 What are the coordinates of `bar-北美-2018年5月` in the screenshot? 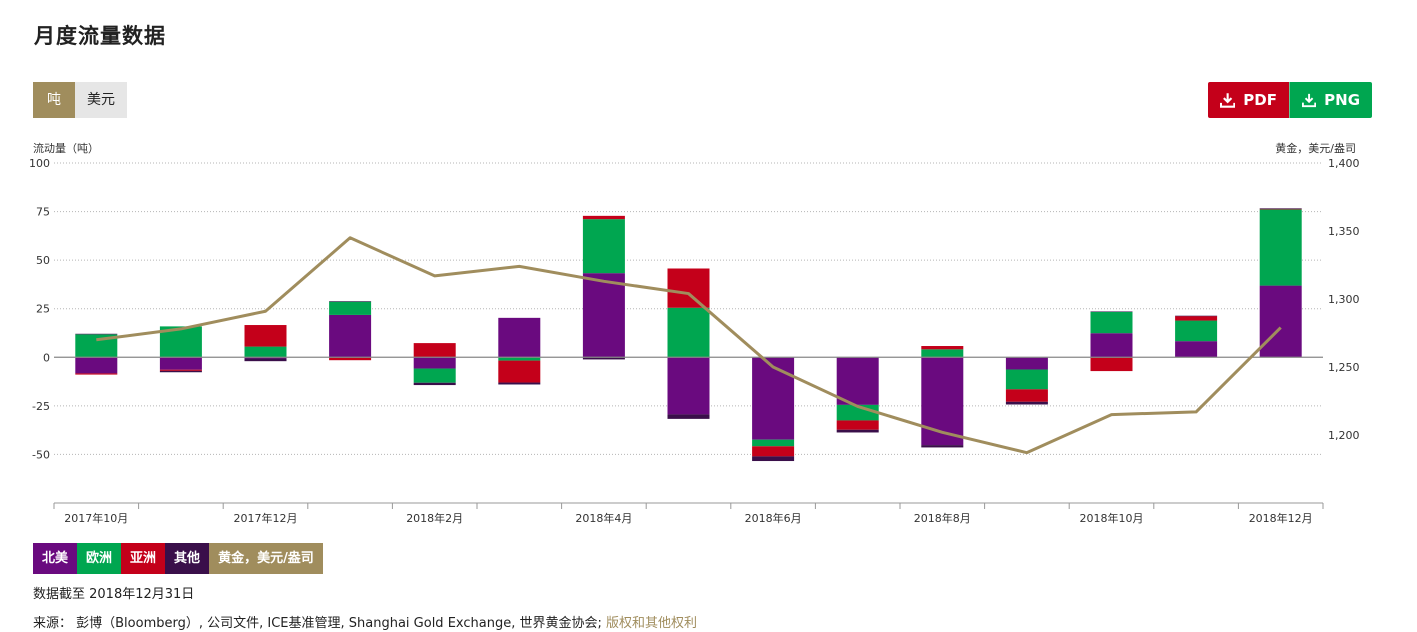 It's located at (688, 386).